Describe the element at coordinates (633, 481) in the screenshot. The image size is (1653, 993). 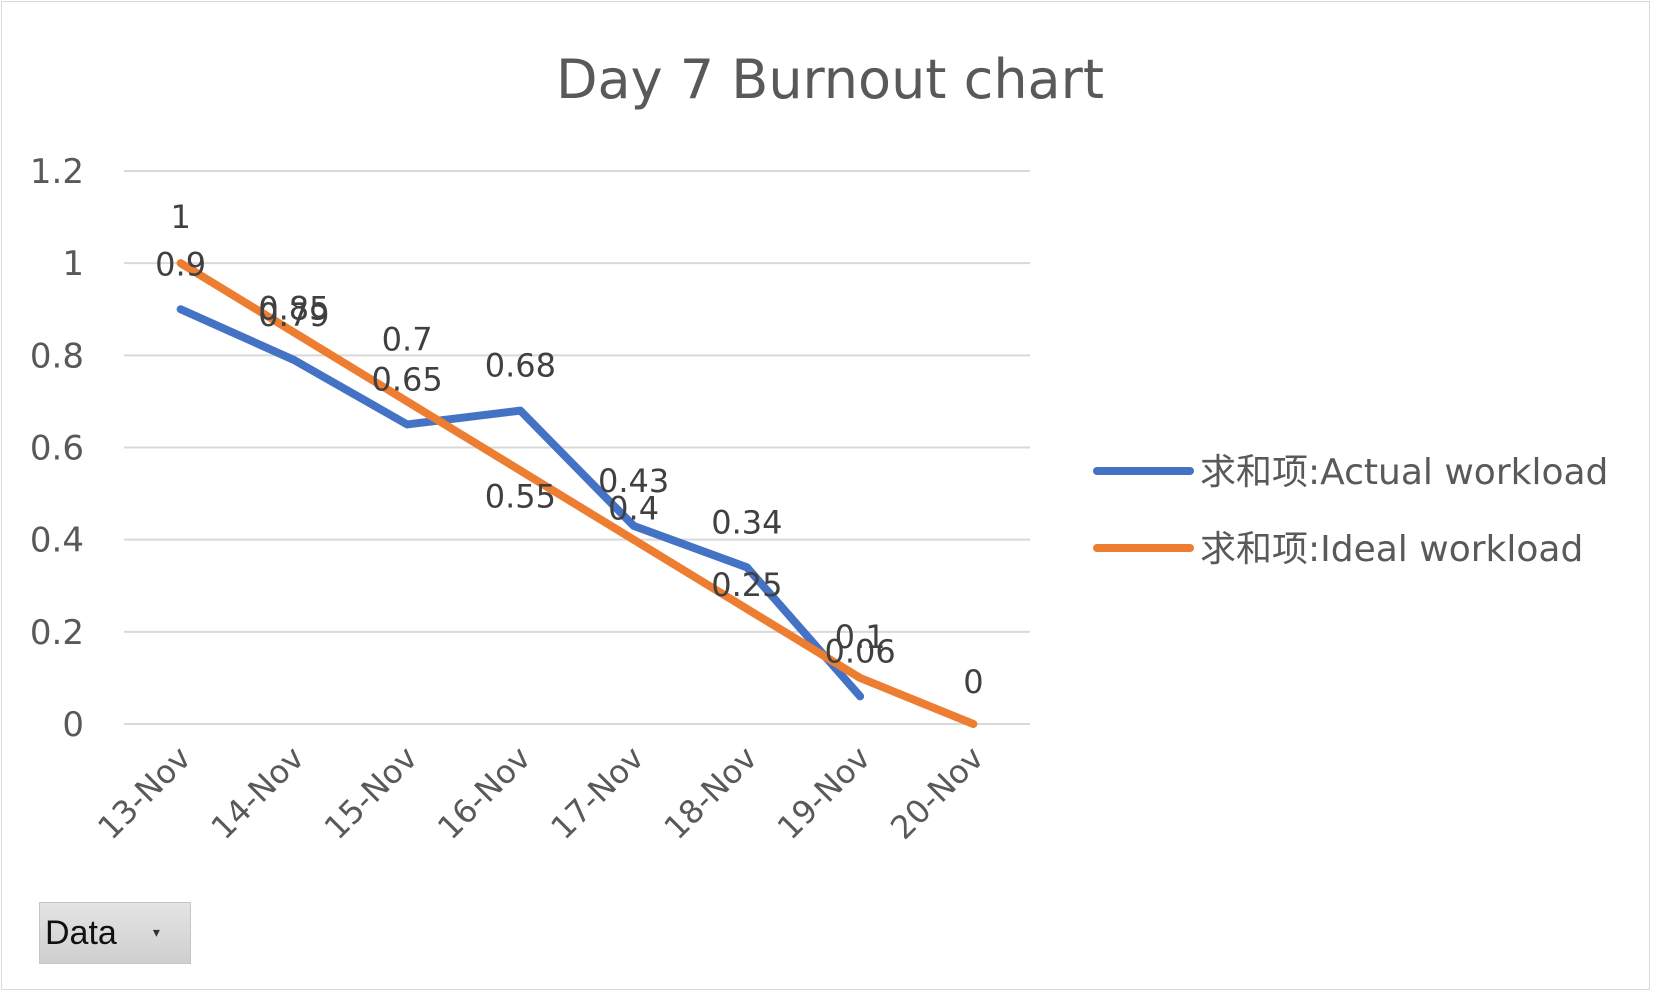
I see `actual-data-label: 0.43` at that location.